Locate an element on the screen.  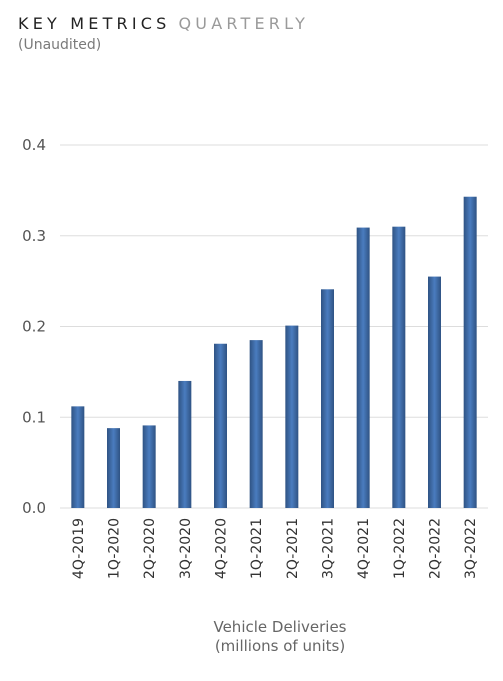
x-tick-label: 2Q-2020 is located at coordinates (150, 548).